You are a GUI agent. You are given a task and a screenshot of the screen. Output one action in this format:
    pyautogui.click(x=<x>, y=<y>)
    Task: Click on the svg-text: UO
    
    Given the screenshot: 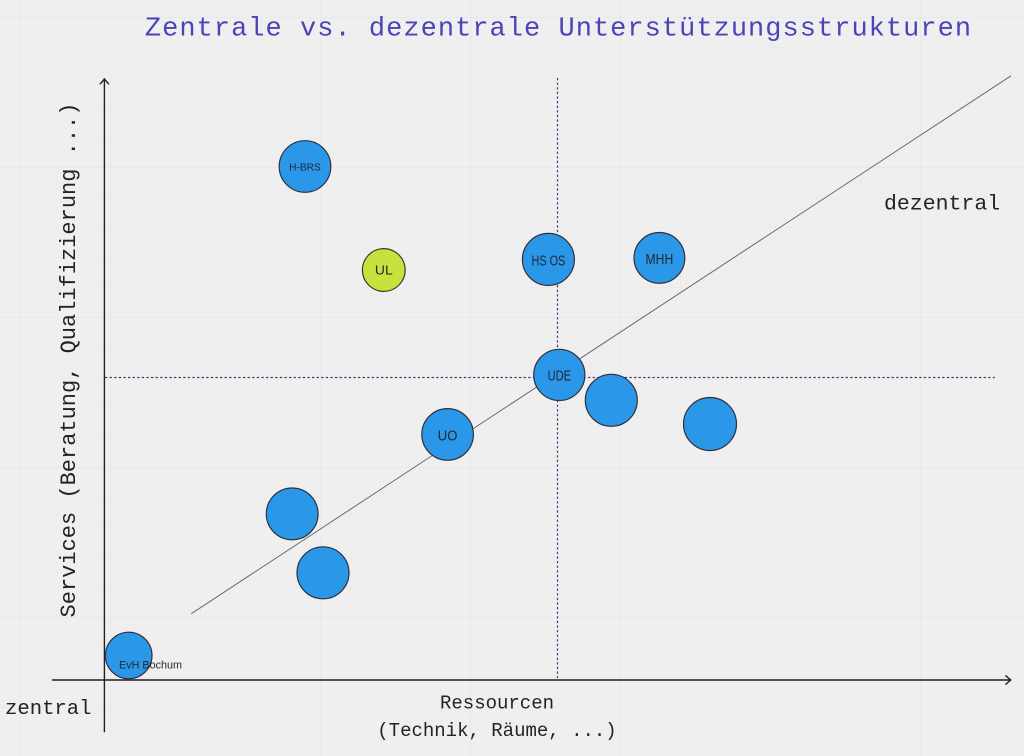 What is the action you would take?
    pyautogui.click(x=448, y=436)
    